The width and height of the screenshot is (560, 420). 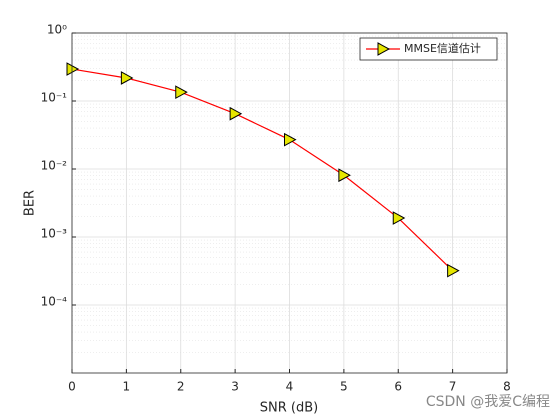 I want to click on y-tick-label: 10⁻¹, so click(x=54, y=98).